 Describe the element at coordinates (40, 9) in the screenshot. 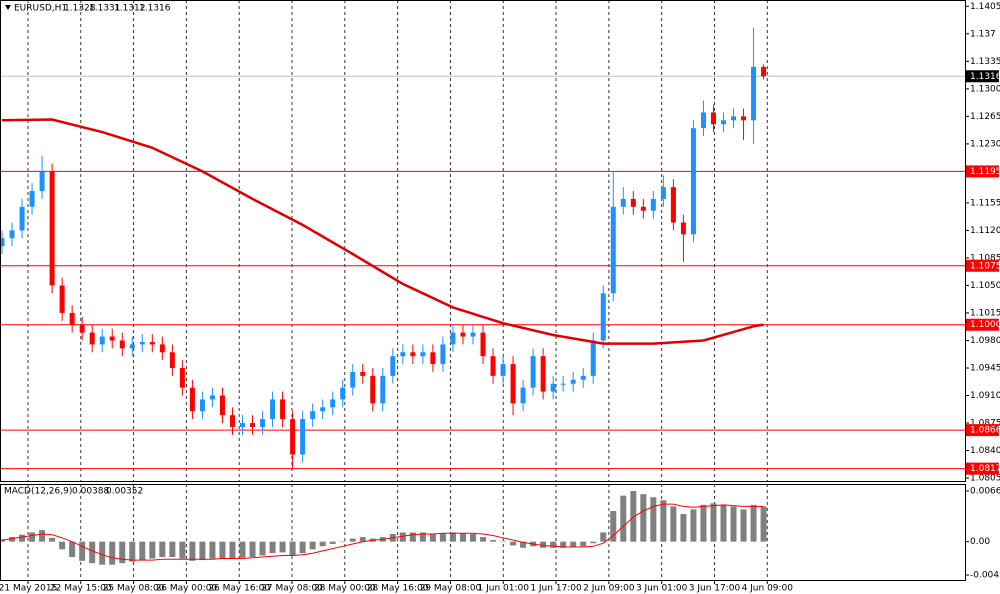

I see `symbol: EURUSD,H1` at that location.